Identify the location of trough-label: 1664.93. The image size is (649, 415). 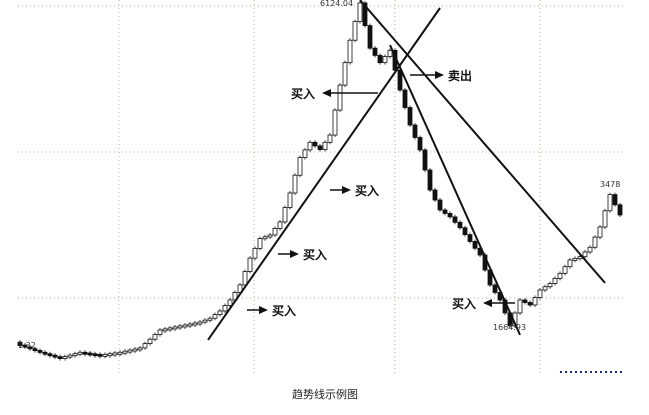
(509, 327).